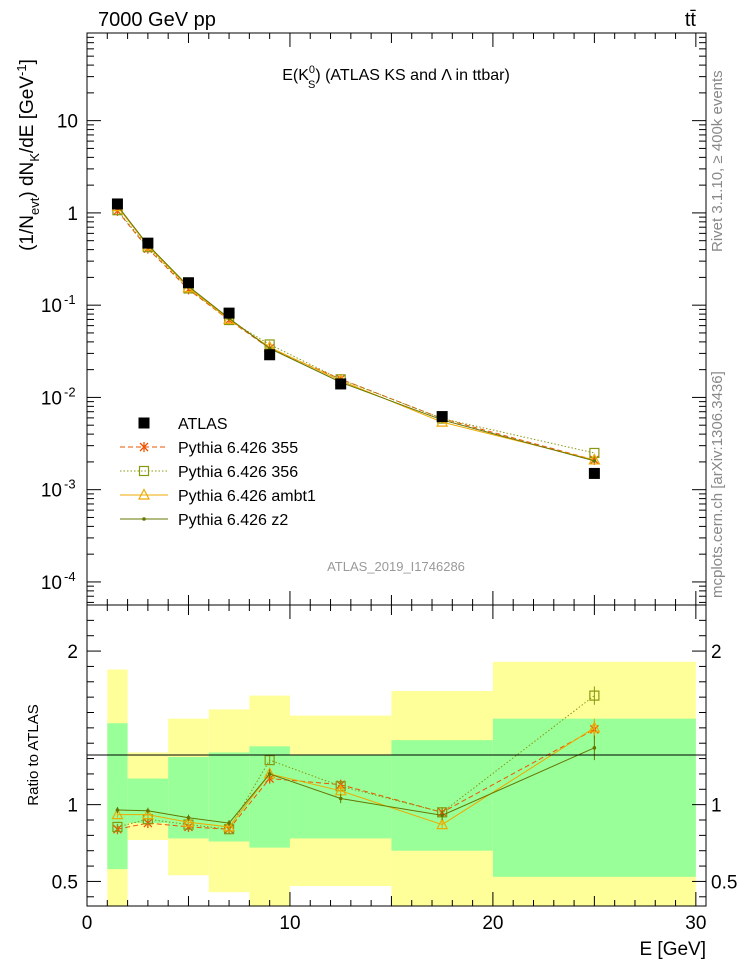 The image size is (746, 972). I want to click on legend-label: Pythia 6.426 355, so click(238, 448).